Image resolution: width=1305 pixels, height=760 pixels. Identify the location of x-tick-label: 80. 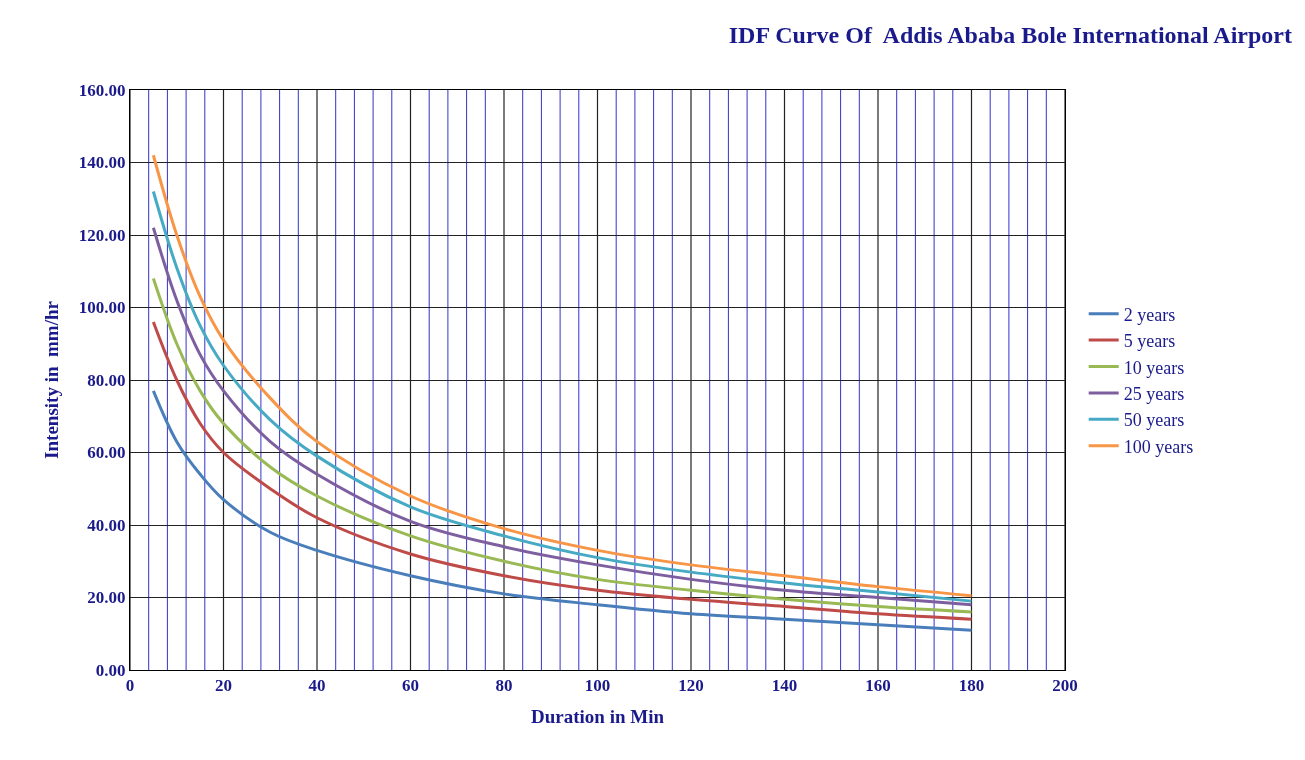
(504, 686).